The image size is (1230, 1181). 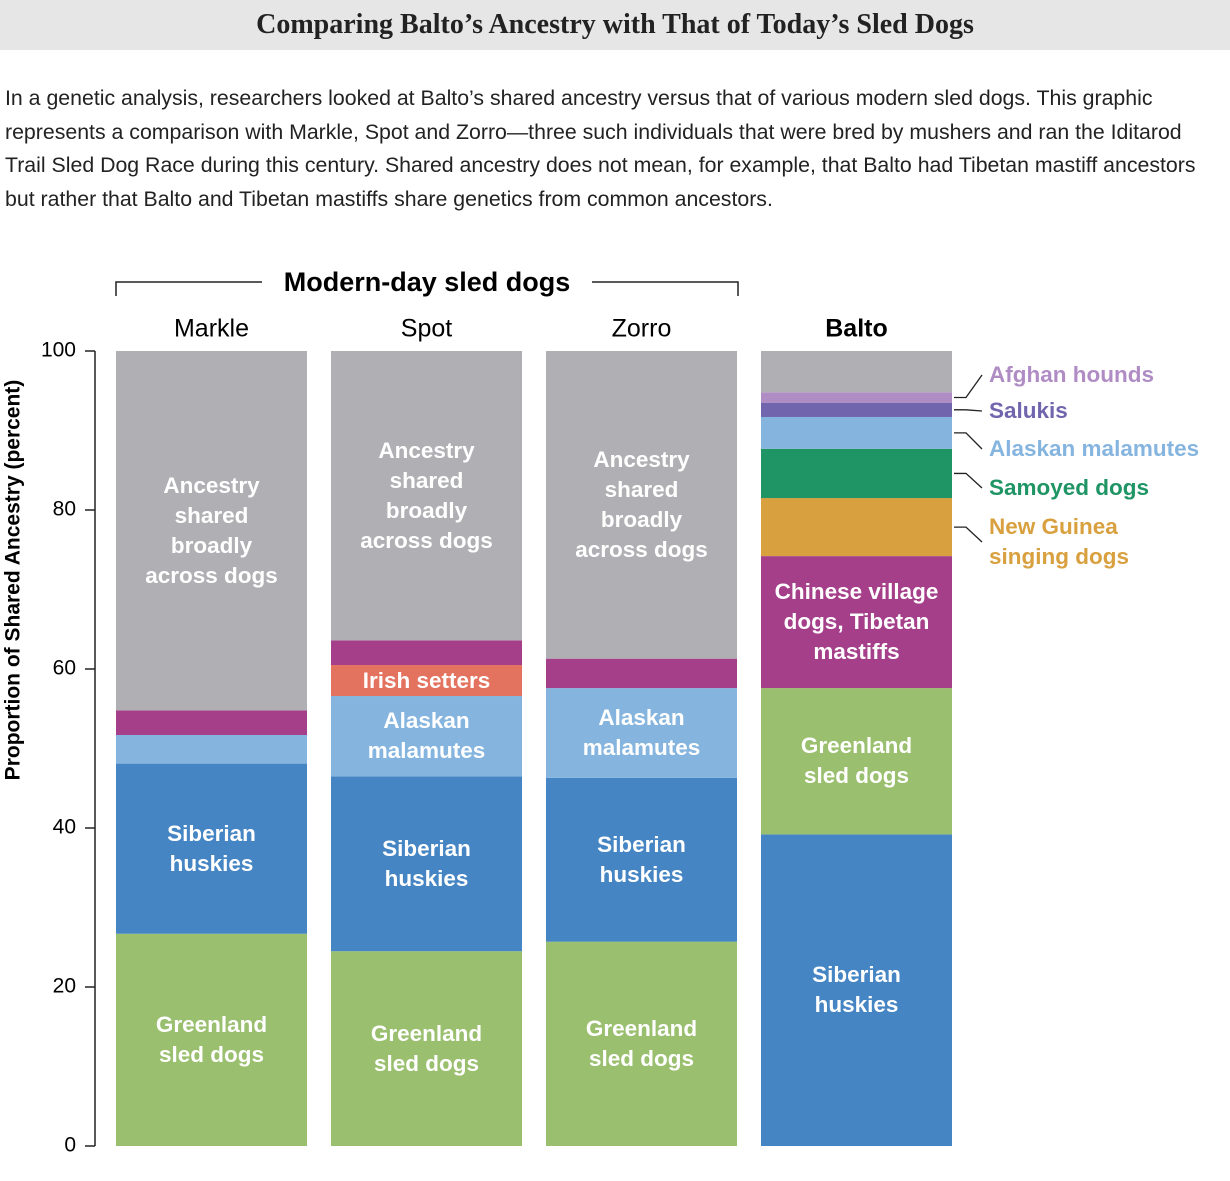 I want to click on category-label: Balto, so click(x=856, y=329).